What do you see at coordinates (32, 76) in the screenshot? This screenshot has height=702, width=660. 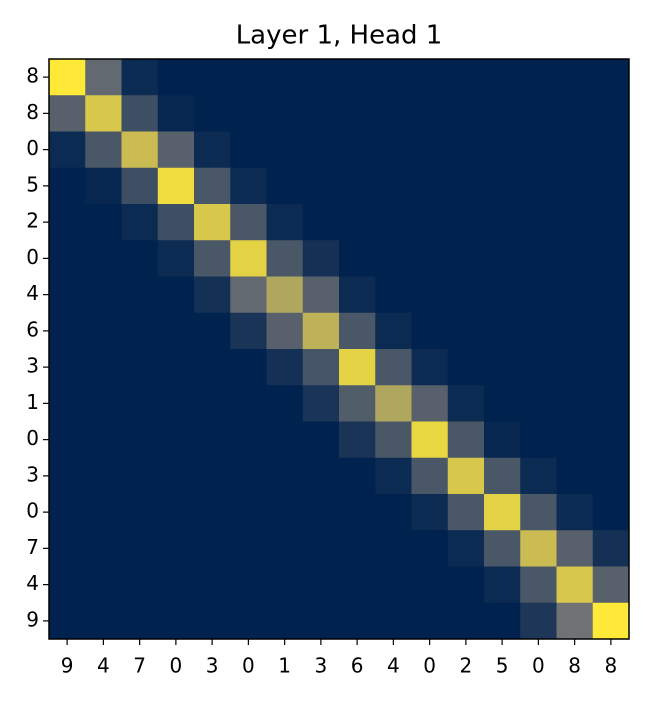 I see `y-tick-label: 8` at bounding box center [32, 76].